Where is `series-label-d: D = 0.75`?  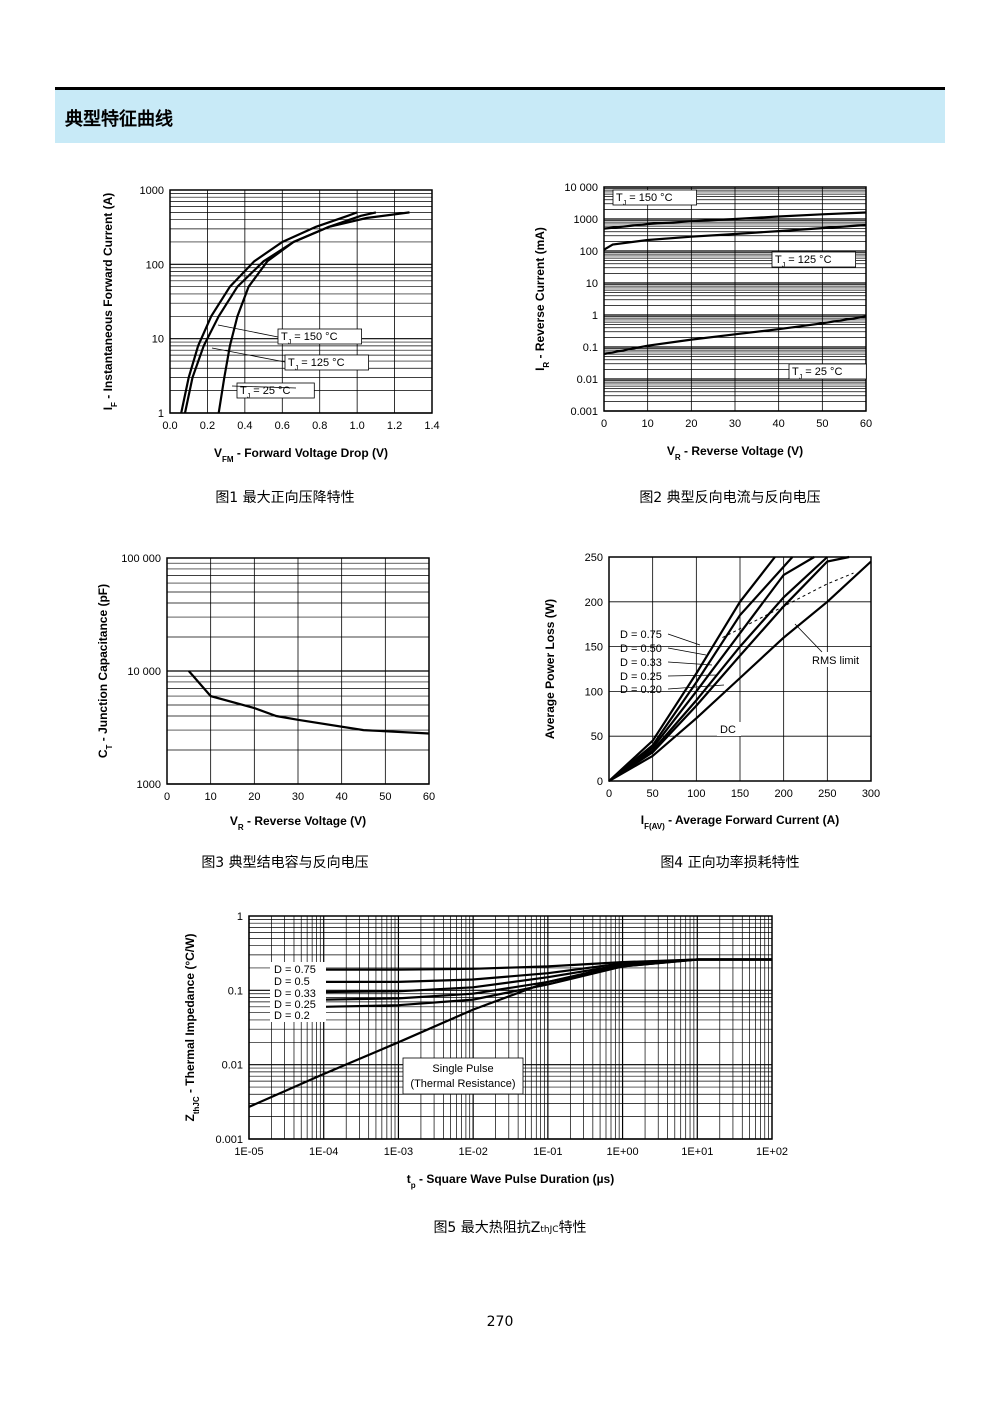 series-label-d: D = 0.75 is located at coordinates (295, 970).